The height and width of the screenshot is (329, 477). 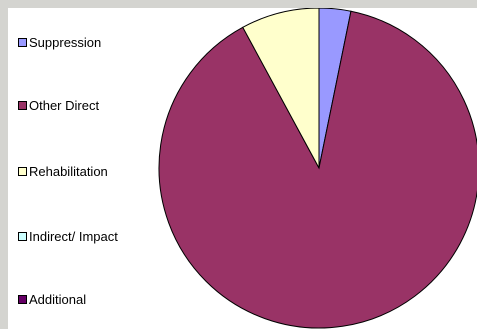 I want to click on legend-swatch-suppression, so click(x=22, y=42).